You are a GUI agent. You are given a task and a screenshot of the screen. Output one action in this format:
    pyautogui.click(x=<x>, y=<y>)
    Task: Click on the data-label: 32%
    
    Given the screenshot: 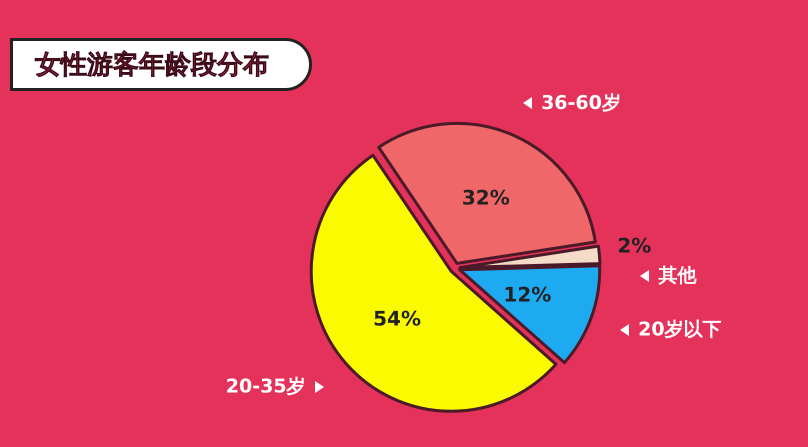 What is the action you would take?
    pyautogui.click(x=486, y=197)
    